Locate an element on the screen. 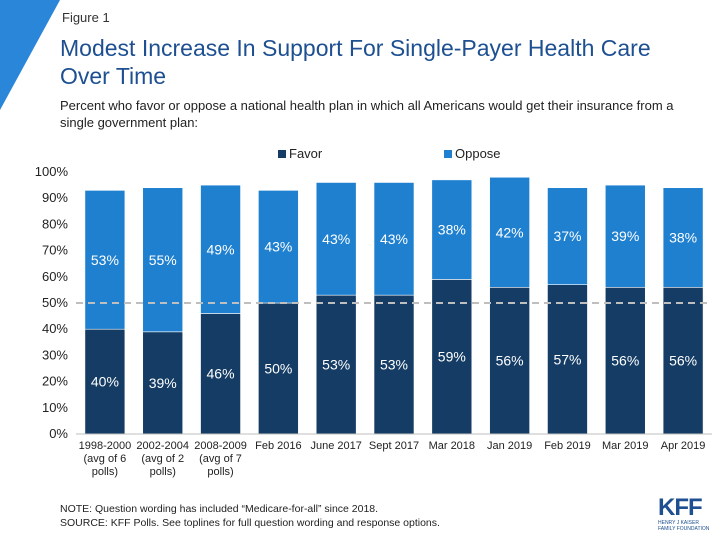 The image size is (720, 540). x-tick-label: Apr 2019 is located at coordinates (683, 446).